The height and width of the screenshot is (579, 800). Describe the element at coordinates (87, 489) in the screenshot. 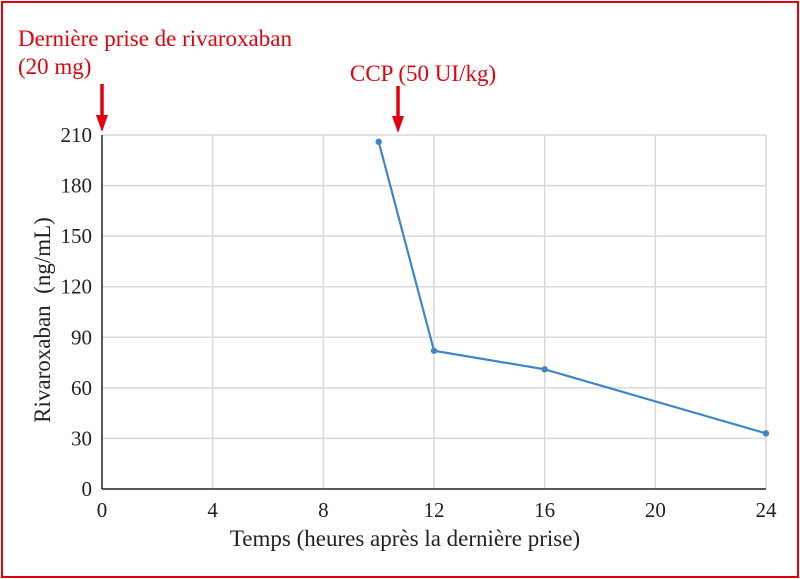

I see `y-tick-label-0: 0` at that location.